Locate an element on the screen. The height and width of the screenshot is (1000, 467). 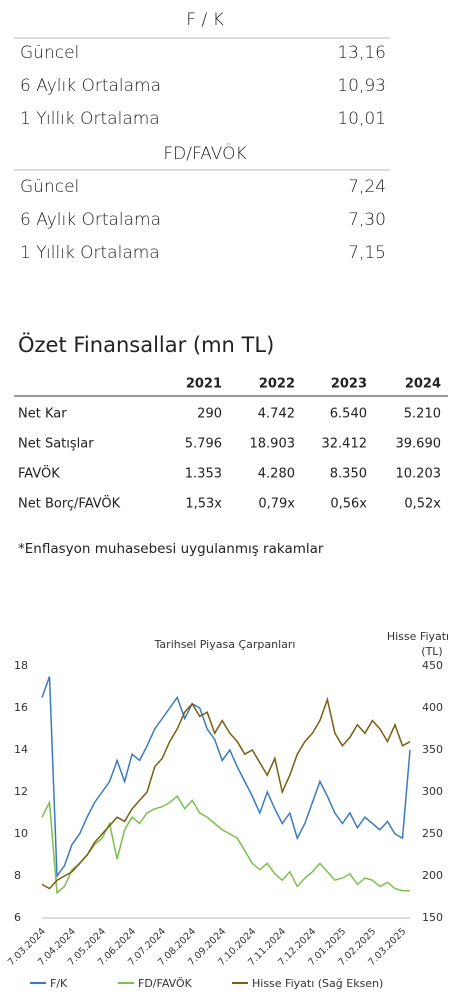
cell: 0,56x is located at coordinates (348, 504).